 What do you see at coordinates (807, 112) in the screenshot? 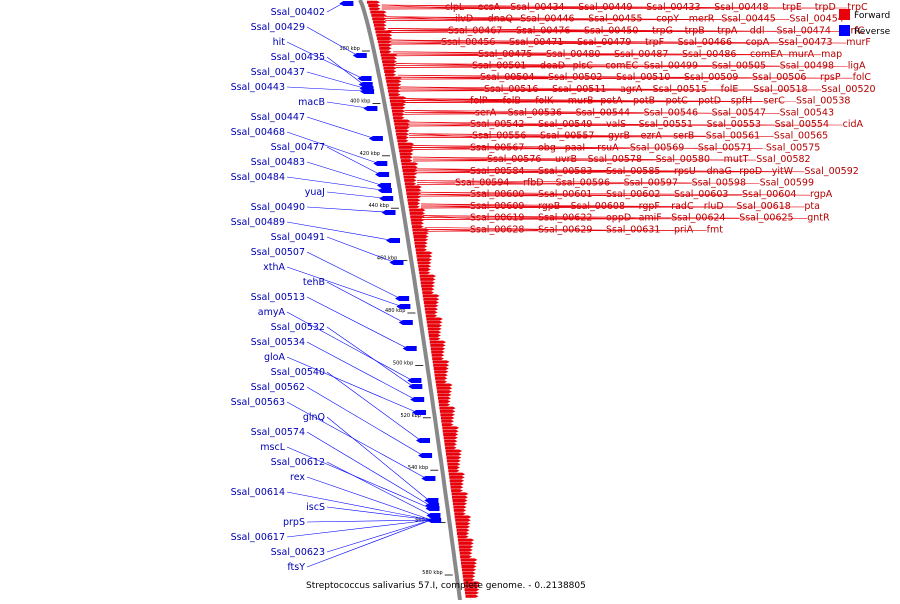
I see `gene-label-forward: Ssal_00543` at bounding box center [807, 112].